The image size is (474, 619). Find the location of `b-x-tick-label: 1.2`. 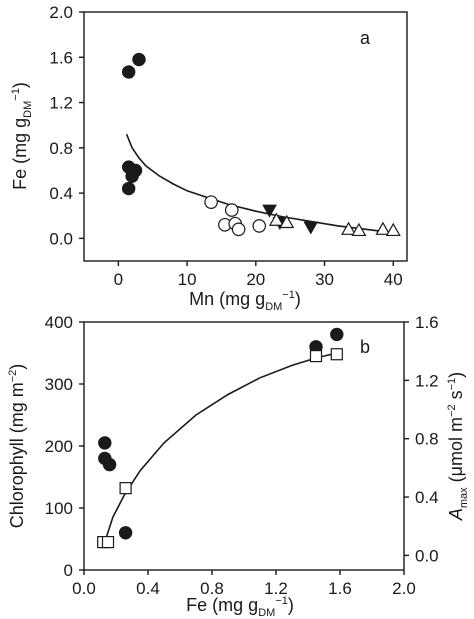

b-x-tick-label: 1.2 is located at coordinates (276, 588).